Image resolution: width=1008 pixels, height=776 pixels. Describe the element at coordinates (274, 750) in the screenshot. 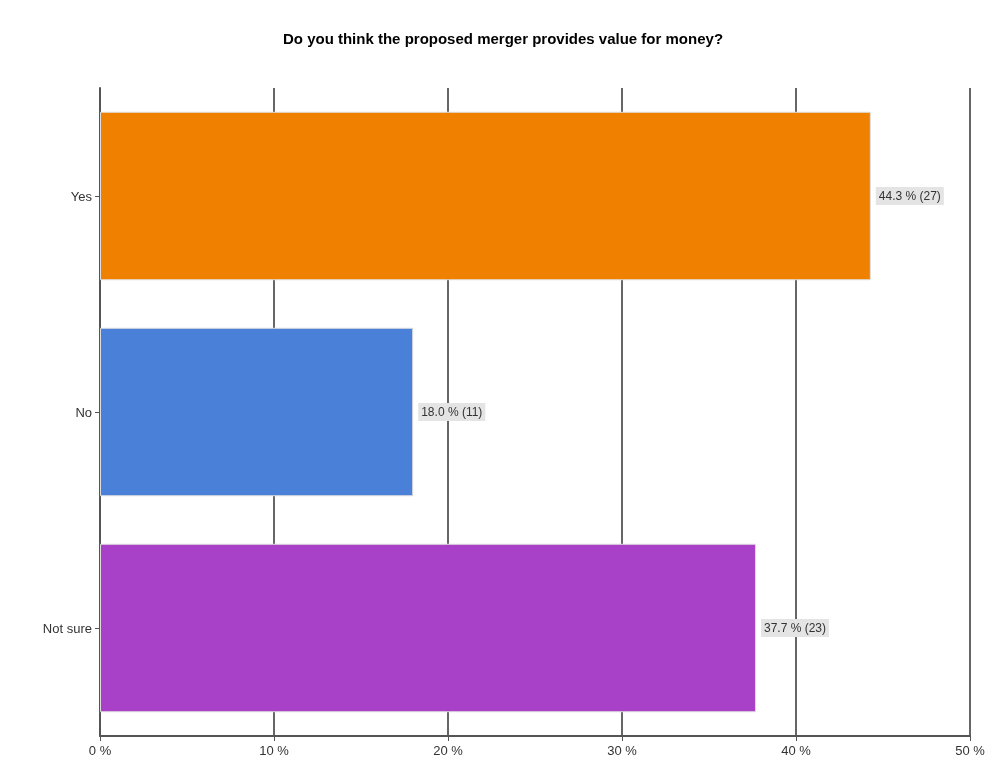

I see `x-tick-label: 10 %` at that location.